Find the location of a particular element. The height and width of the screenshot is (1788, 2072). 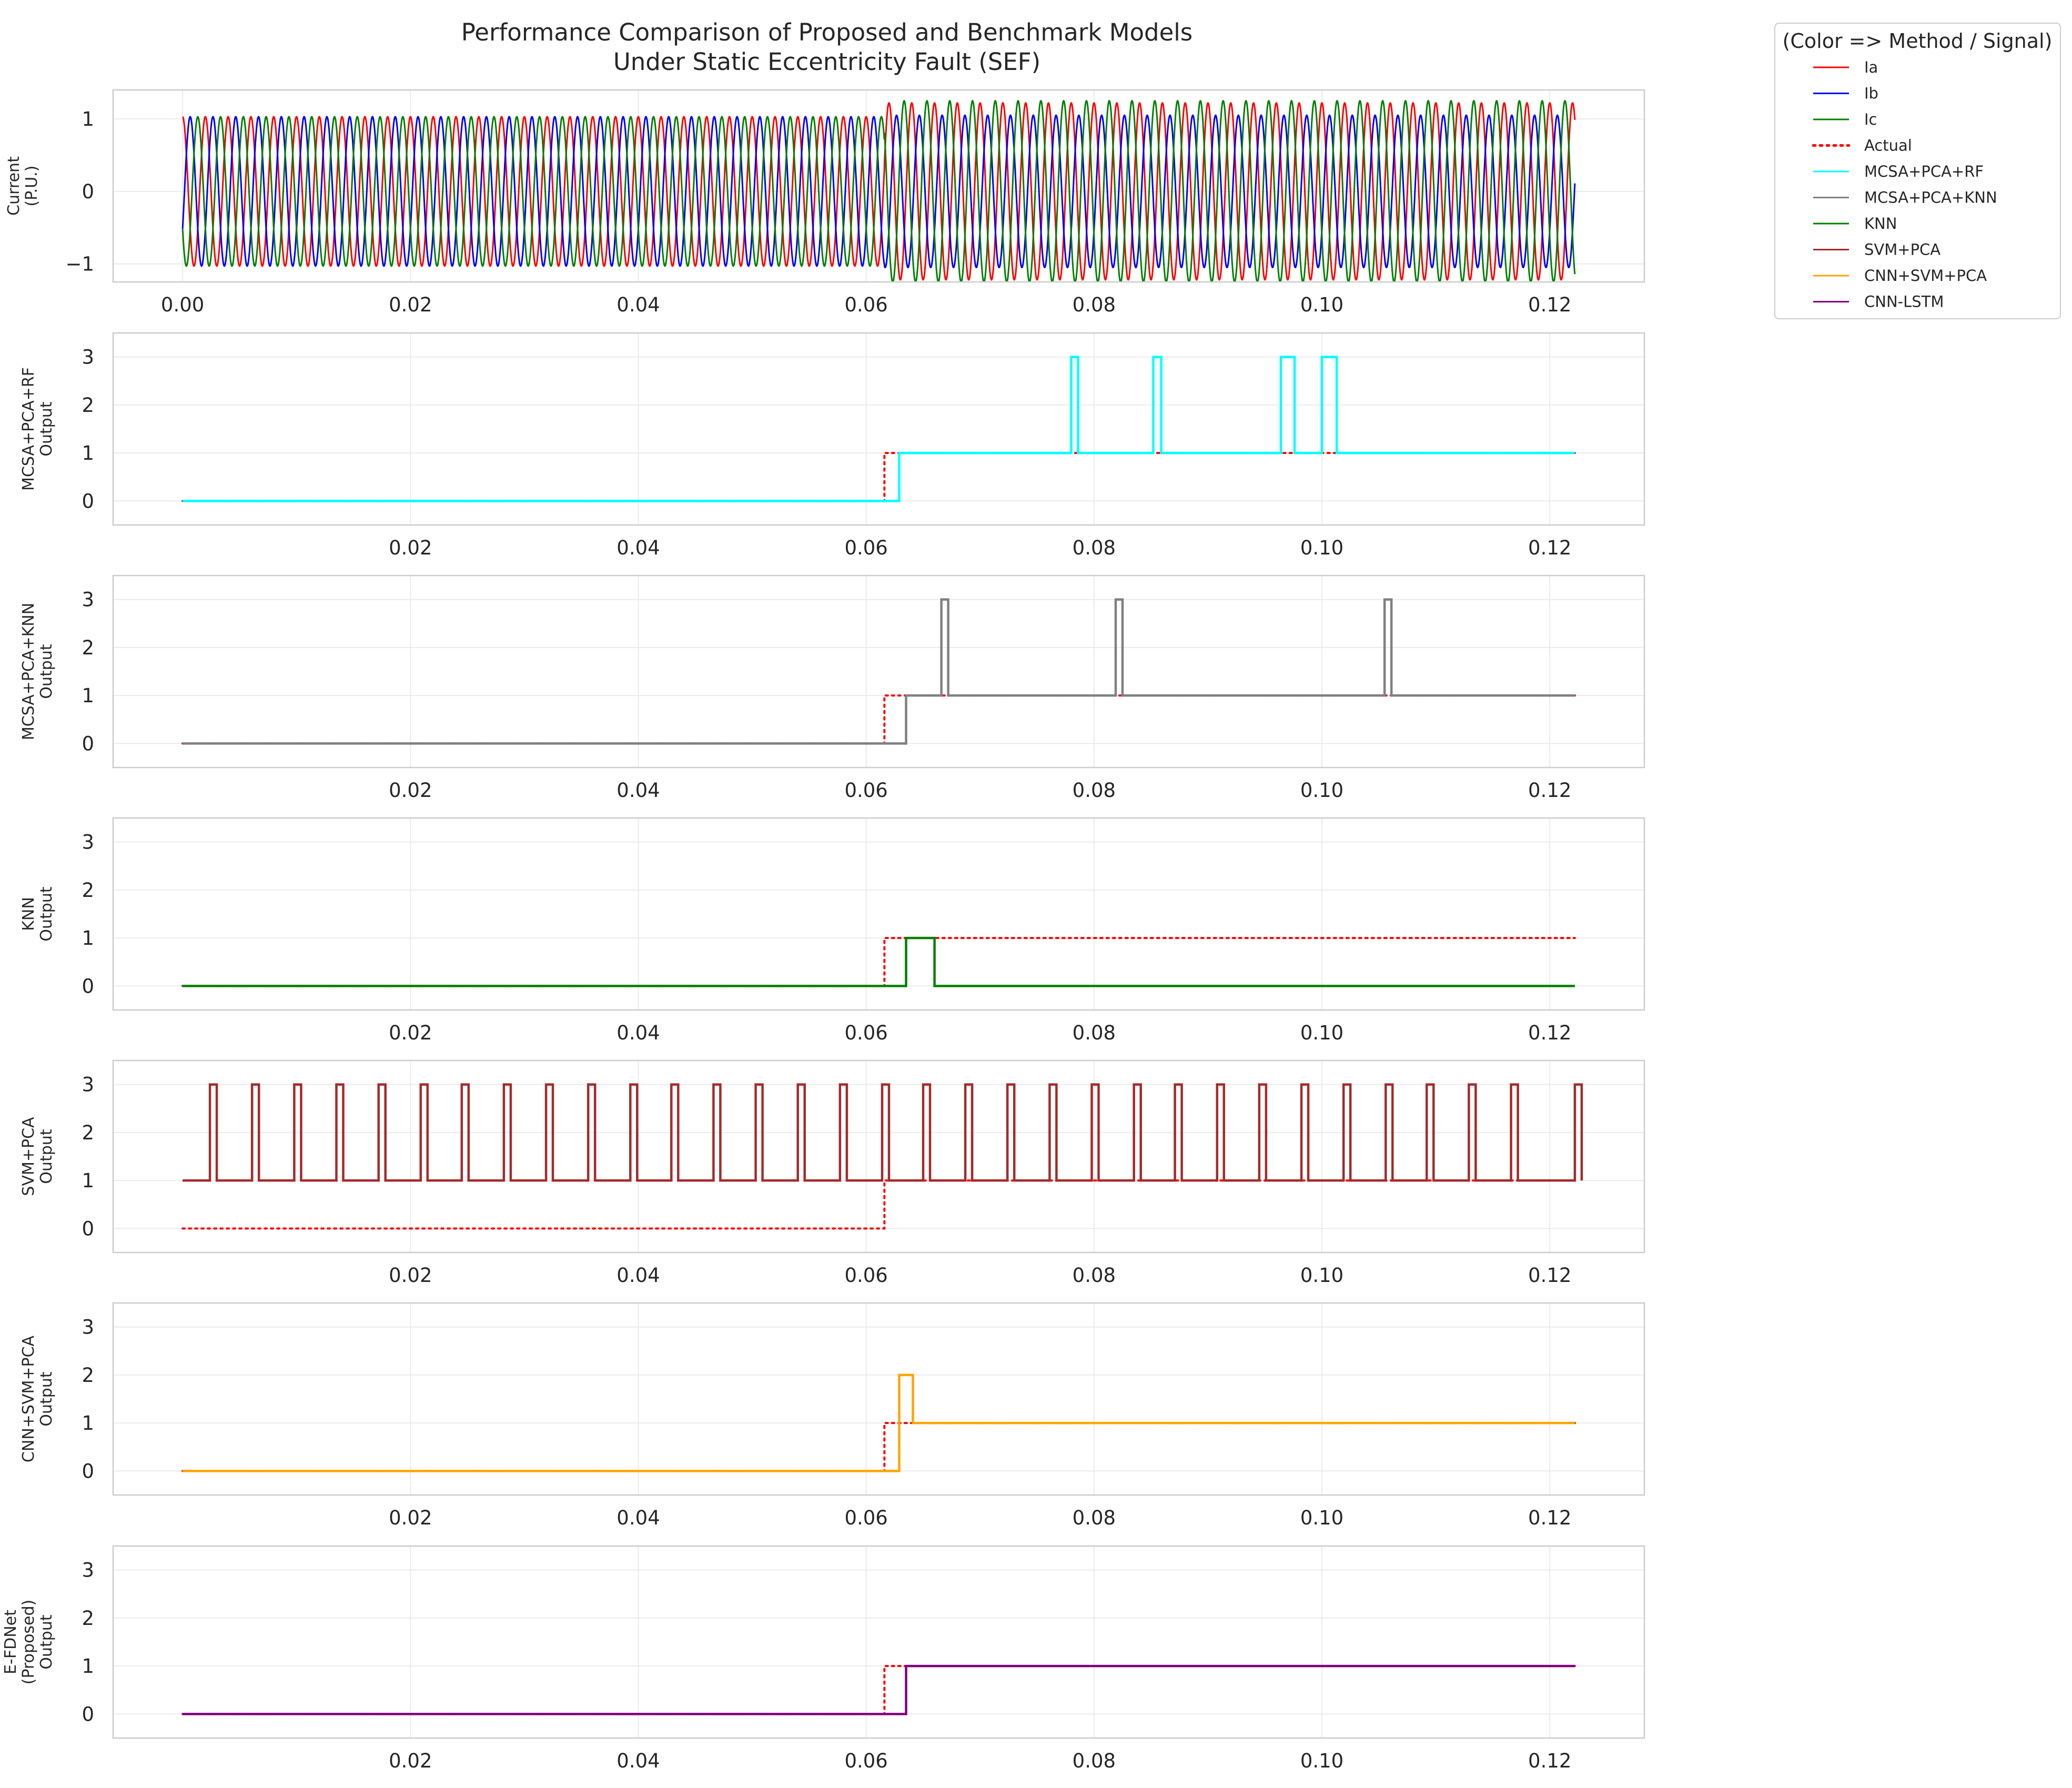

chart-subtitle: Under Static Eccentricity Fault (SEF) is located at coordinates (827, 62).